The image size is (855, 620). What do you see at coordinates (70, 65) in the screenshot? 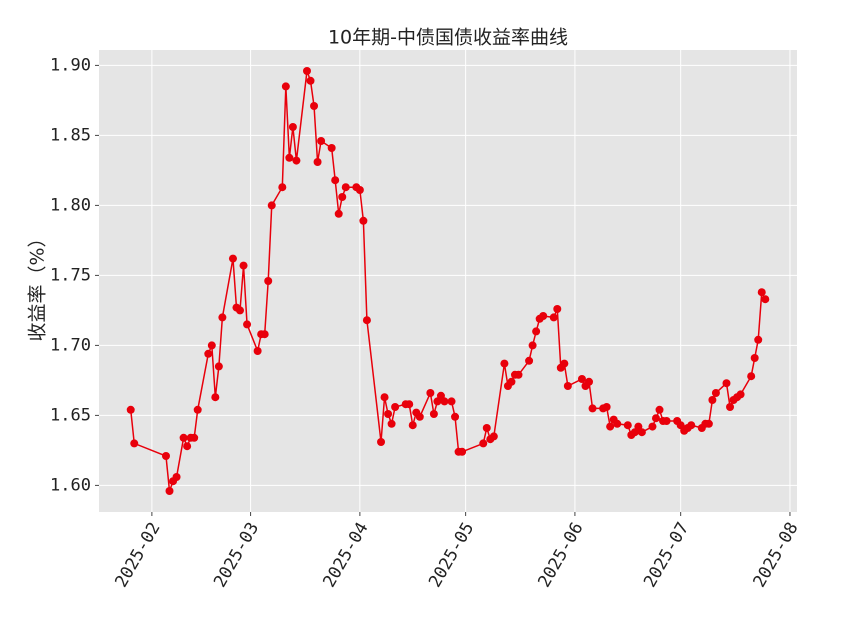
I see `y-tick-label: 1.90` at bounding box center [70, 65].